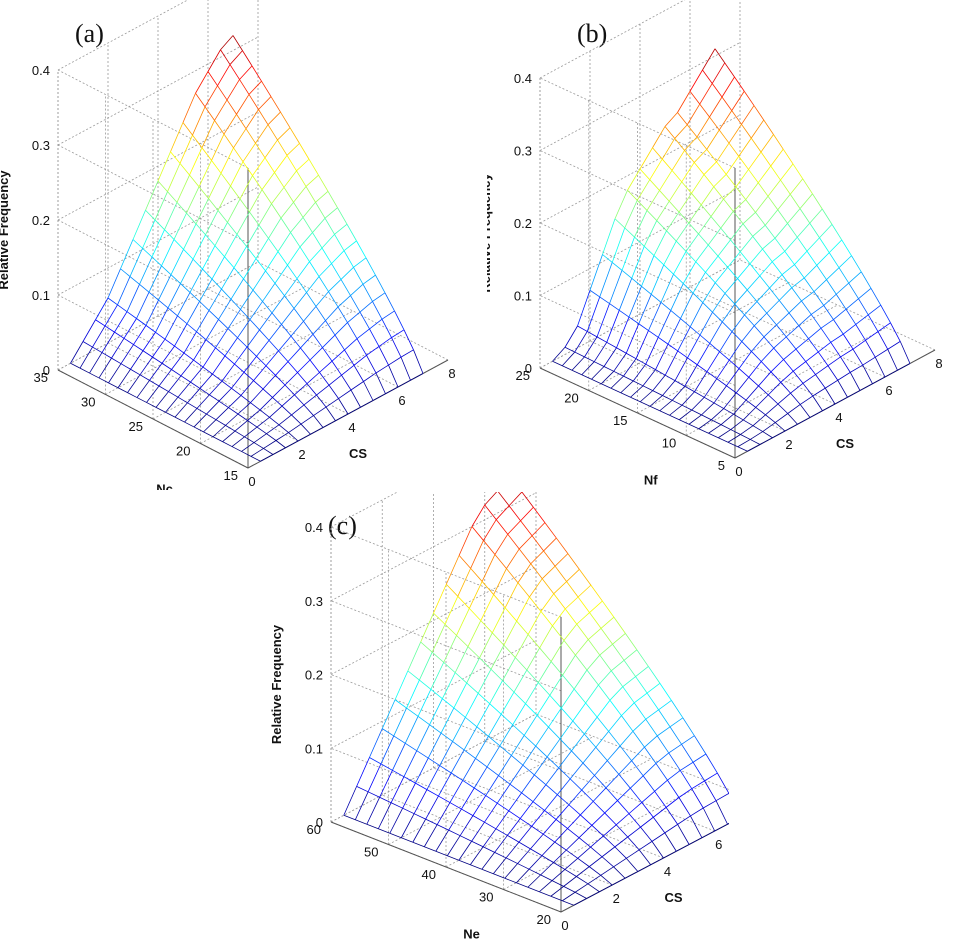 Image resolution: width=973 pixels, height=947 pixels. What do you see at coordinates (301, 454) in the screenshot?
I see `x-tick-label: 2` at bounding box center [301, 454].